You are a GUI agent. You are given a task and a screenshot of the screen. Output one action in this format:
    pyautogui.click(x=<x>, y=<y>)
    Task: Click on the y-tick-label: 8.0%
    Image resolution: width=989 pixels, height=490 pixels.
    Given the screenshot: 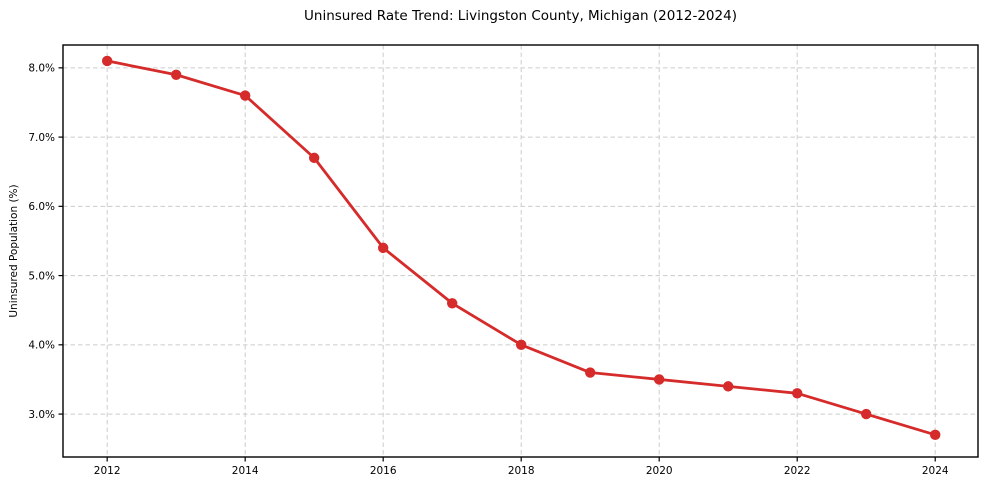 What is the action you would take?
    pyautogui.click(x=41, y=69)
    